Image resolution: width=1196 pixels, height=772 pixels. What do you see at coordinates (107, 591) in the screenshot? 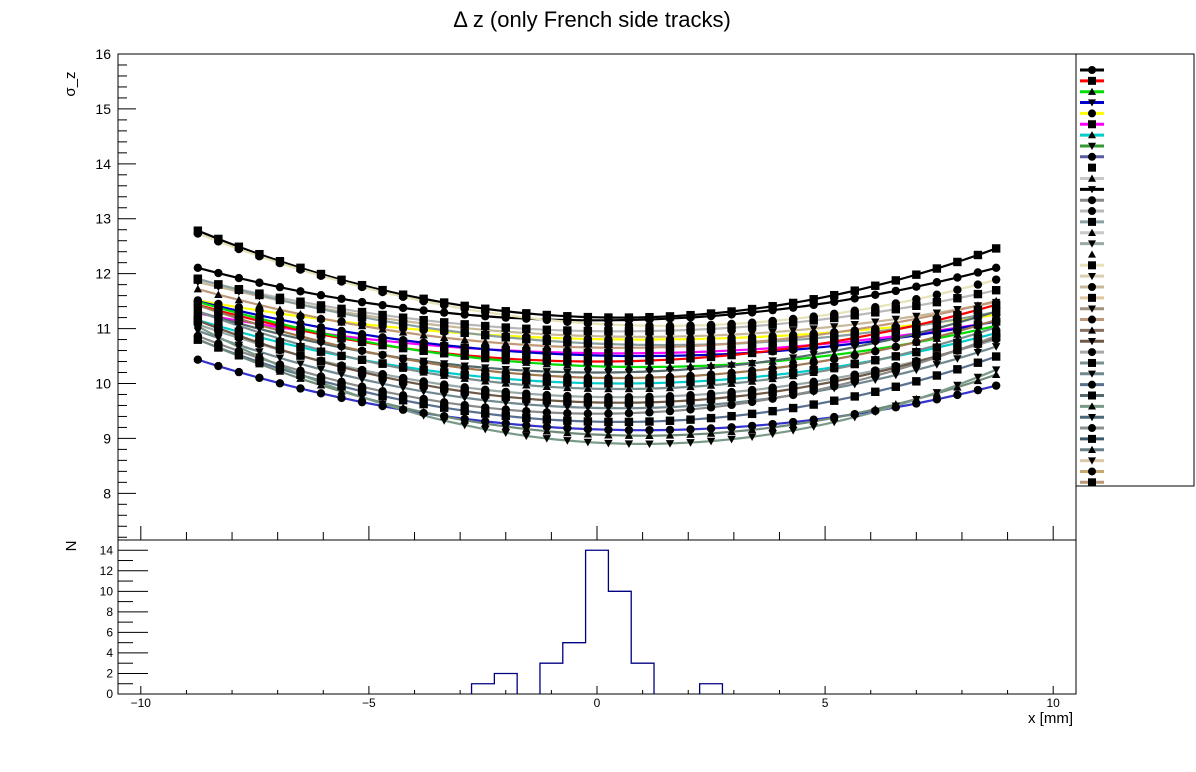
I see `hist-y-tick-label: 10` at bounding box center [107, 591].